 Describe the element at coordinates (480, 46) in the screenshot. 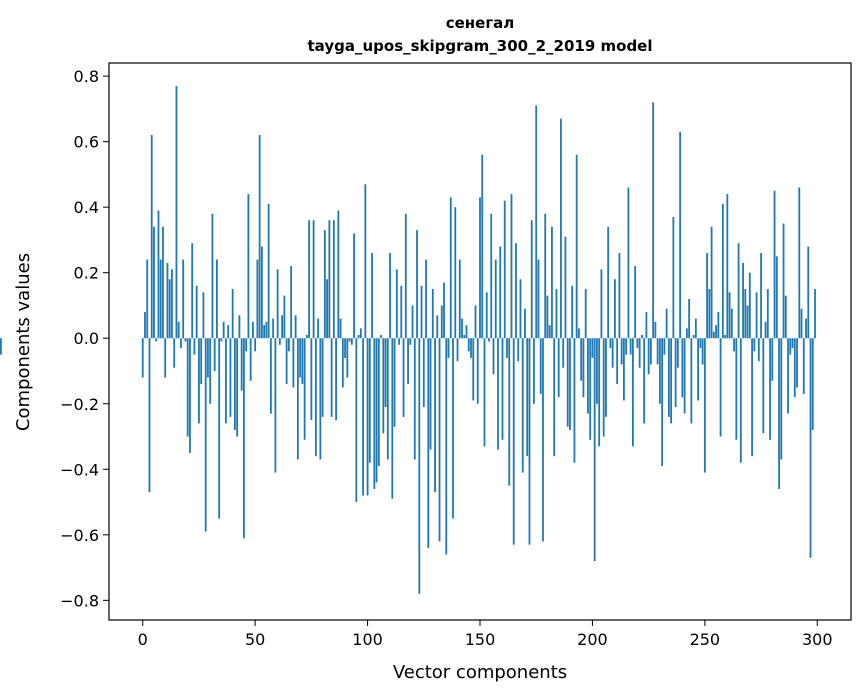

I see `chart-subtitle: tayga_upos_skipgram_300_2_2019 model` at that location.